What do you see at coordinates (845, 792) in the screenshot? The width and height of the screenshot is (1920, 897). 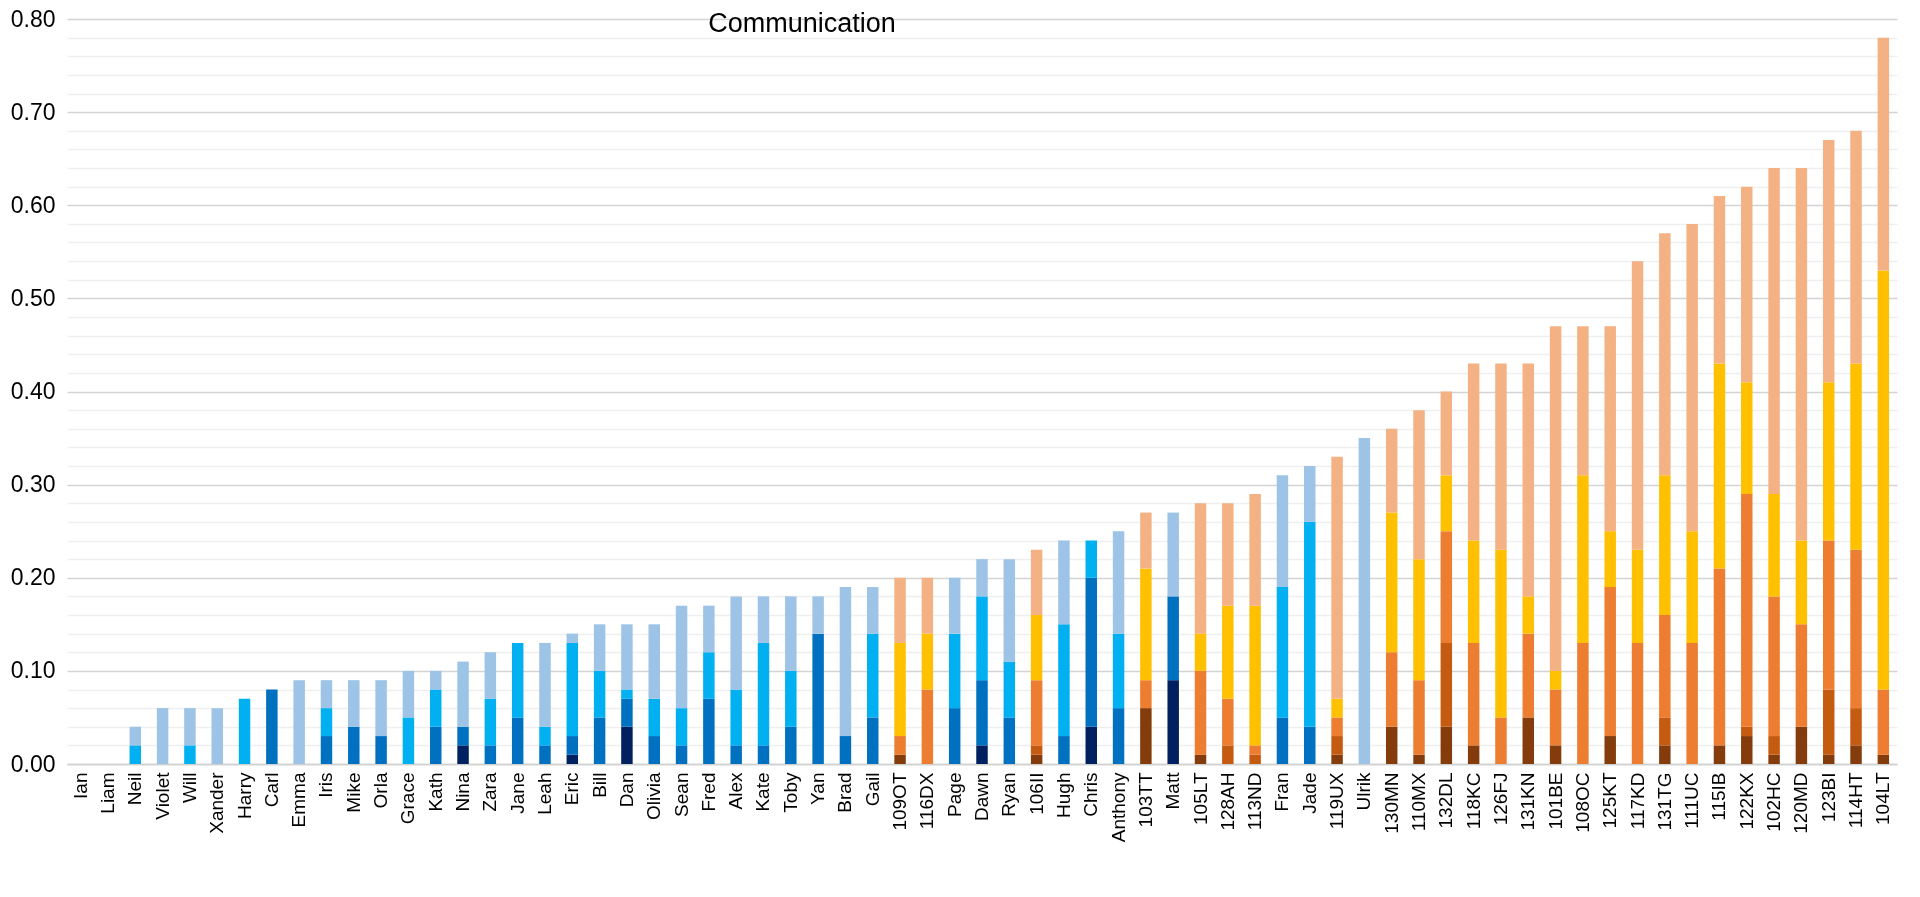 I see `x-tick-label: Brad` at bounding box center [845, 792].